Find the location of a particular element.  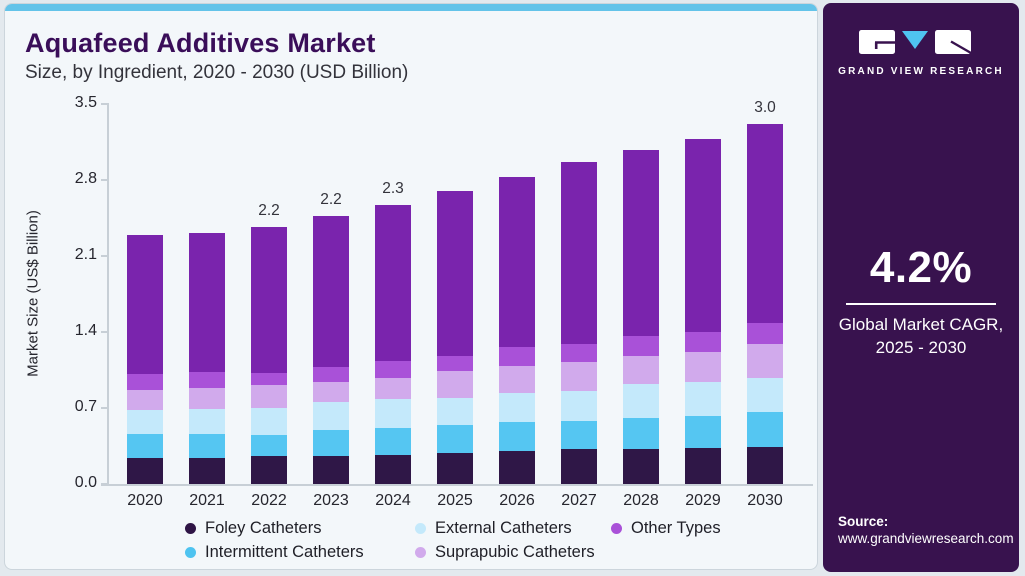

page-title: Aquafeed Additives Market is located at coordinates (200, 43).